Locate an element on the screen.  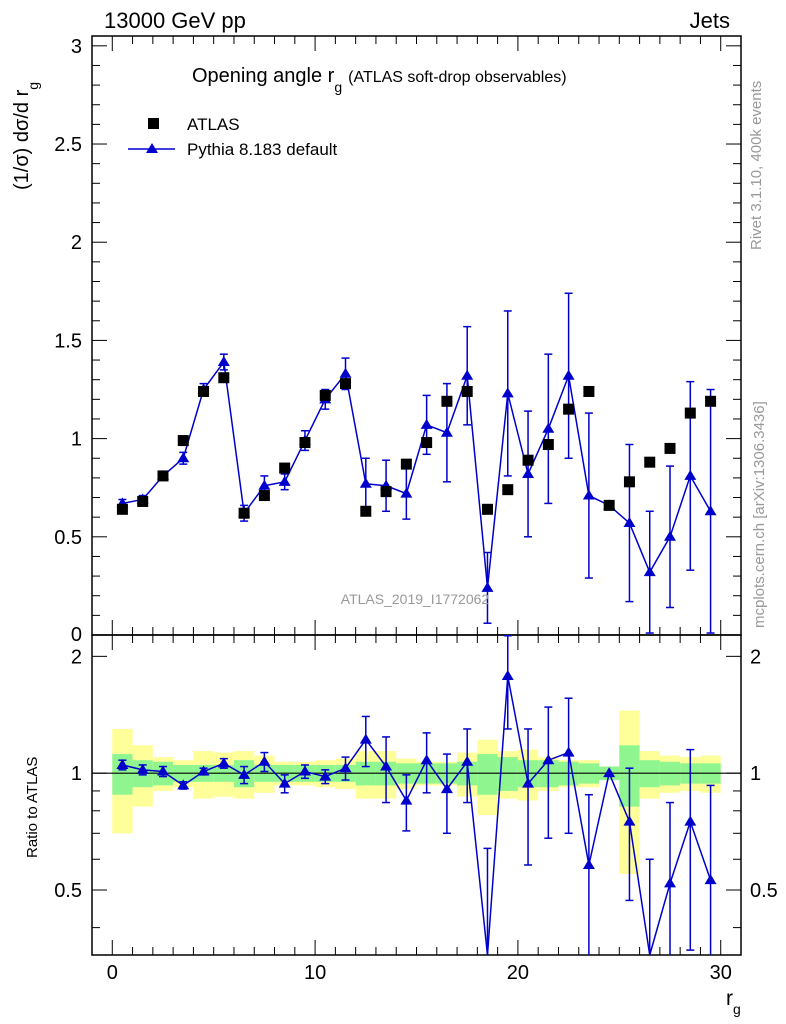
y-tick-label: 2 is located at coordinates (76, 243).